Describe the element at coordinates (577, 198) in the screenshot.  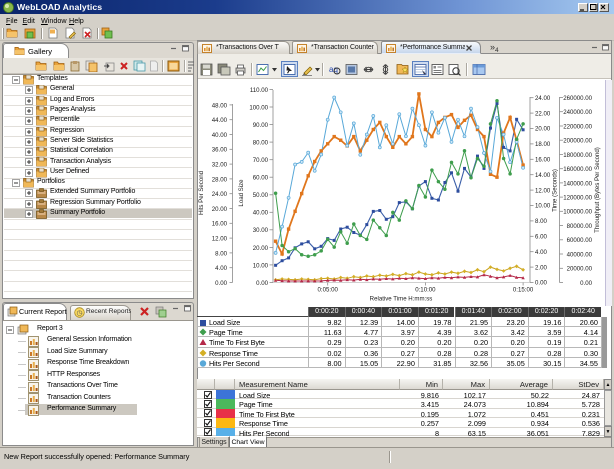
I see `svg-text: 120000.00` at that location.